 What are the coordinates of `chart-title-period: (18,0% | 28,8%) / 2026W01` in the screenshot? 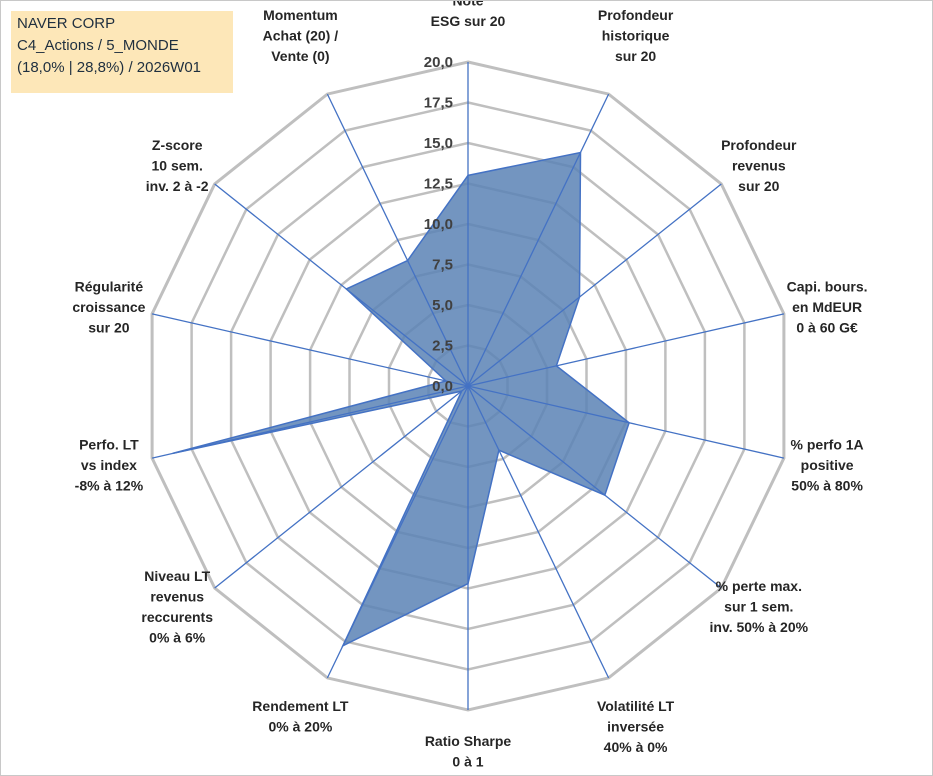 It's located at (109, 67).